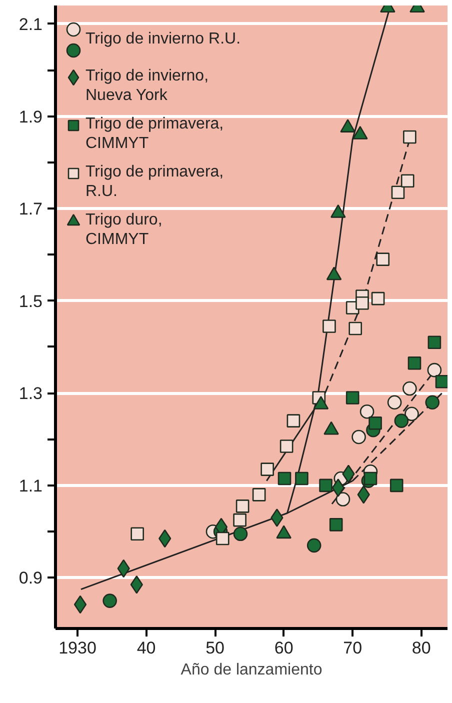 Image resolution: width=452 pixels, height=703 pixels. What do you see at coordinates (215, 648) in the screenshot?
I see `x-tick-label: 50` at bounding box center [215, 648].